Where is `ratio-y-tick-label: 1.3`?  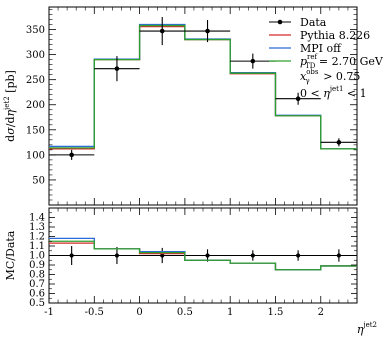 ratio-y-tick-label: 1.3 is located at coordinates (37, 227).